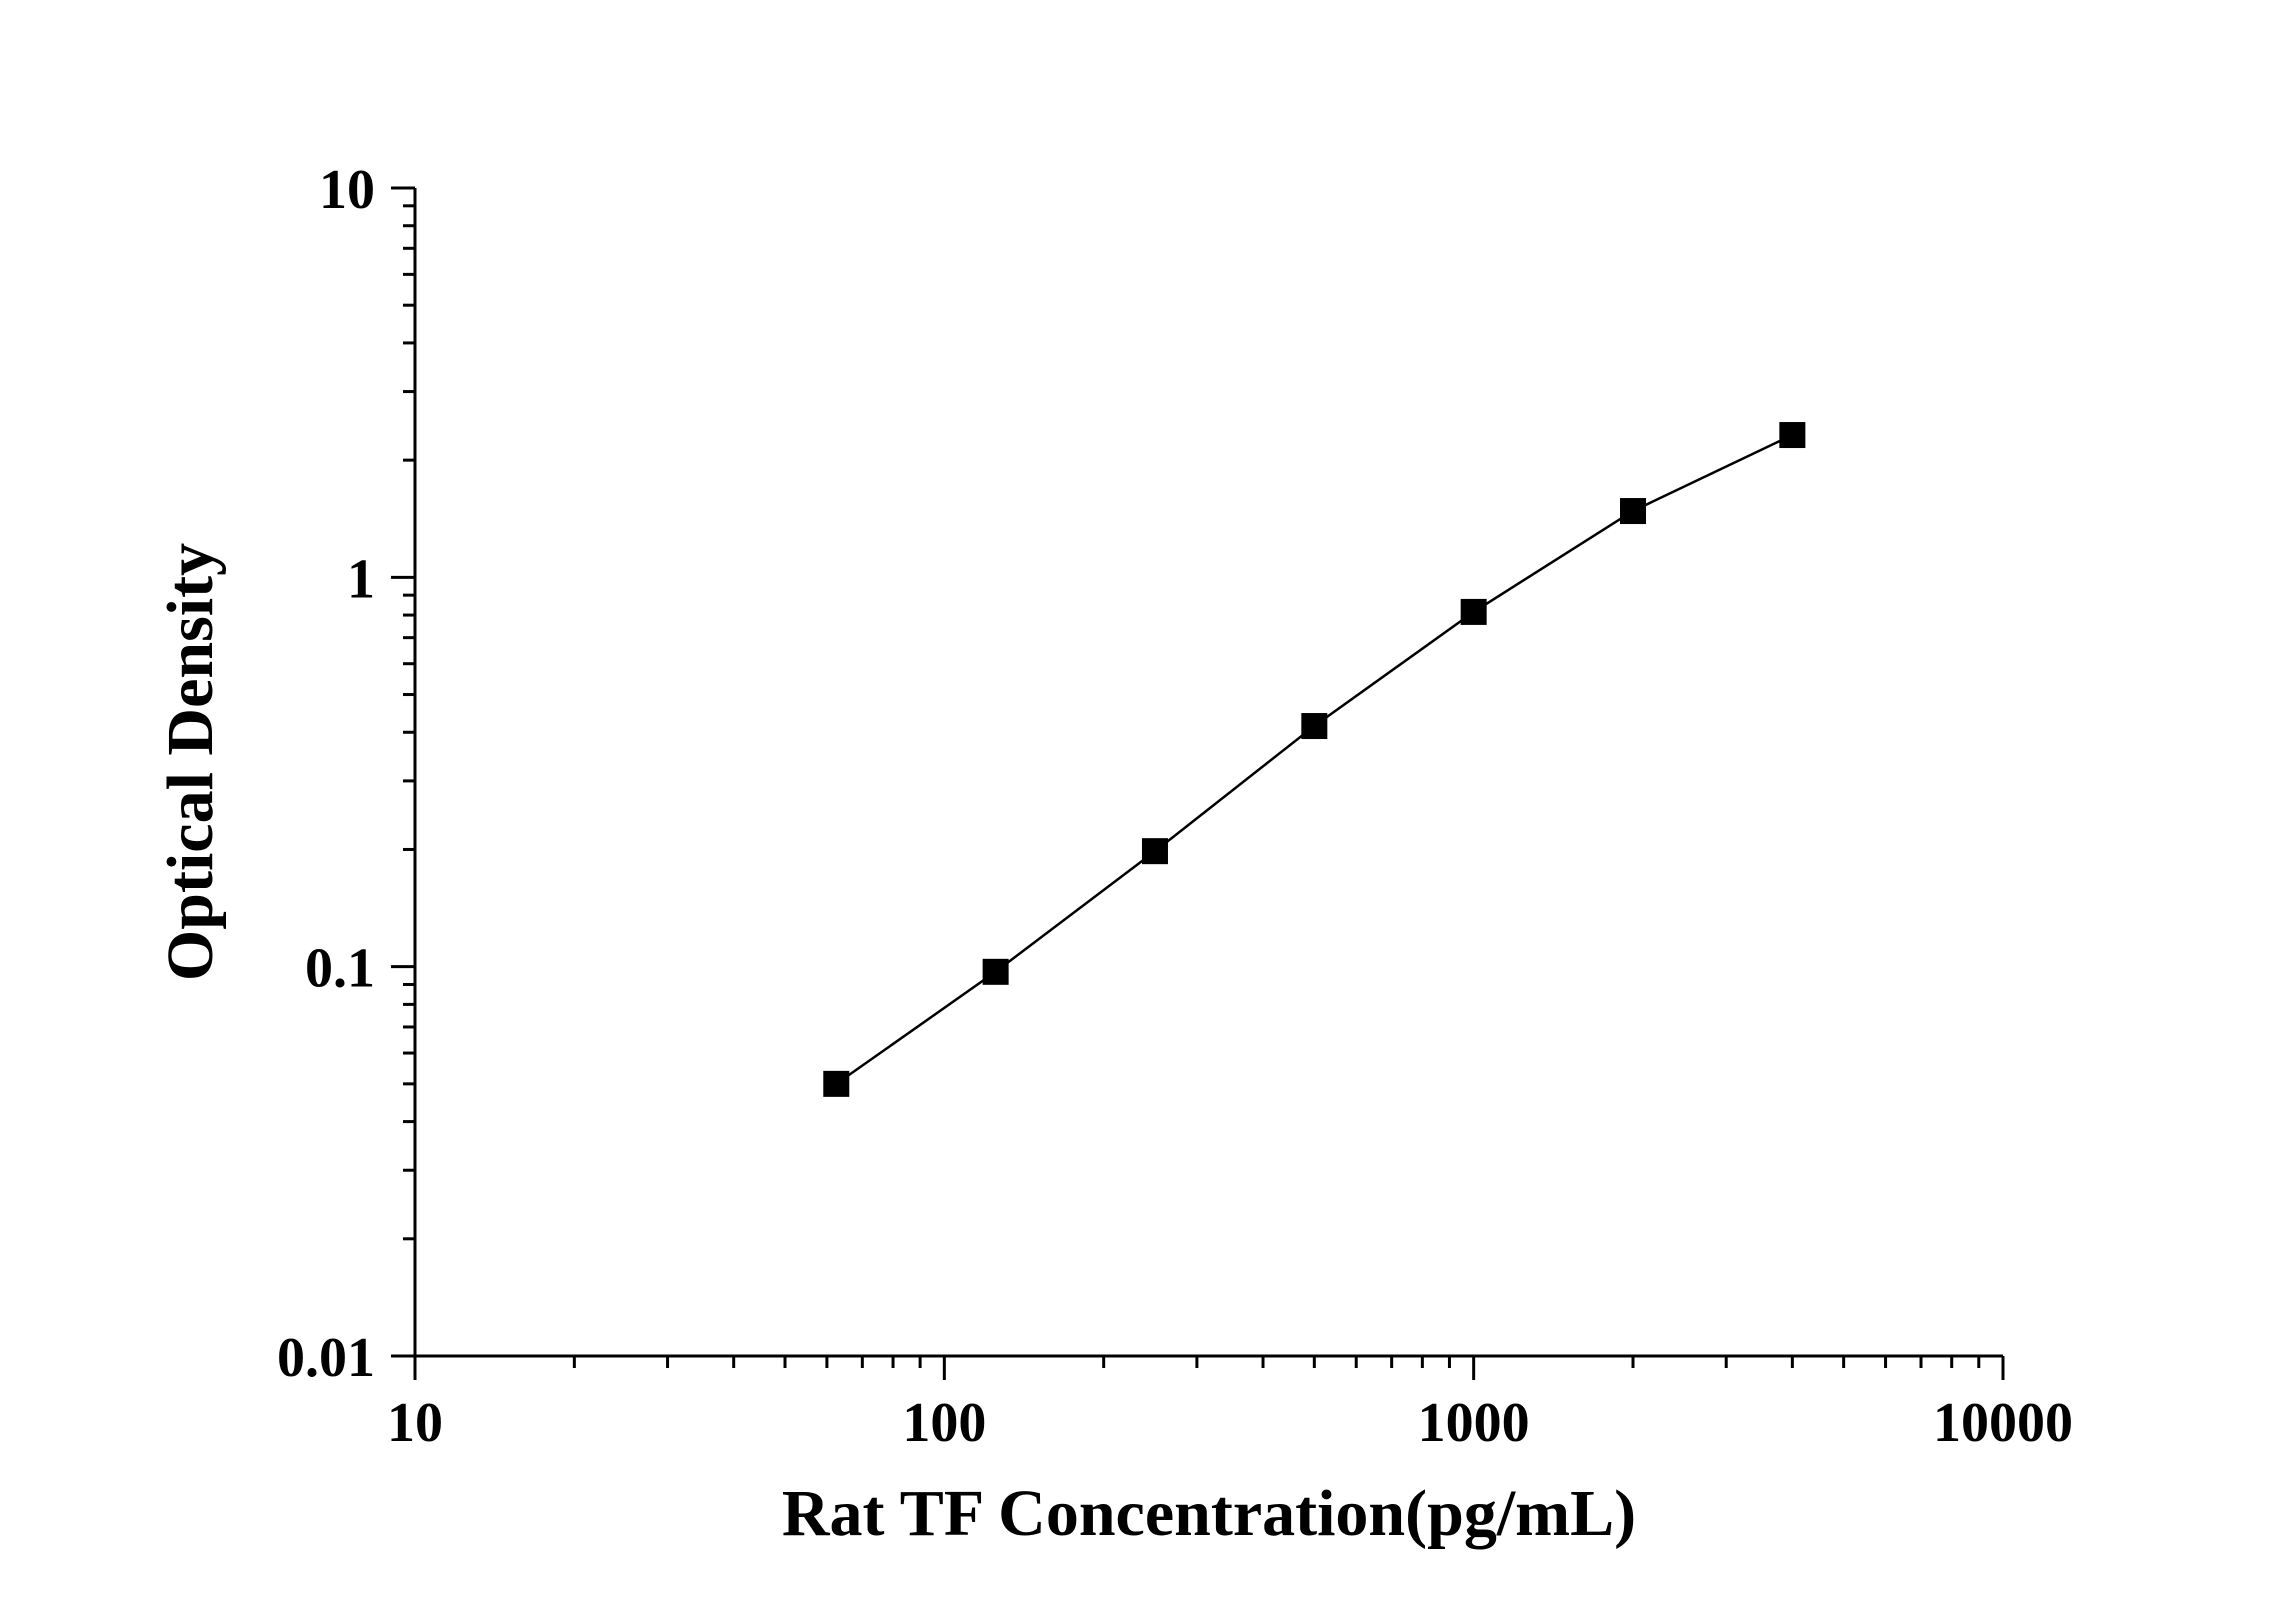  What do you see at coordinates (2003, 1423) in the screenshot?
I see `x-tick-label: 10000` at bounding box center [2003, 1423].